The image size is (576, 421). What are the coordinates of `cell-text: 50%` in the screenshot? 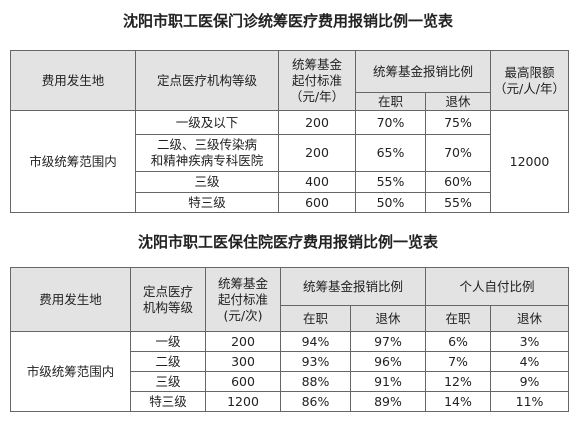 It's located at (390, 202).